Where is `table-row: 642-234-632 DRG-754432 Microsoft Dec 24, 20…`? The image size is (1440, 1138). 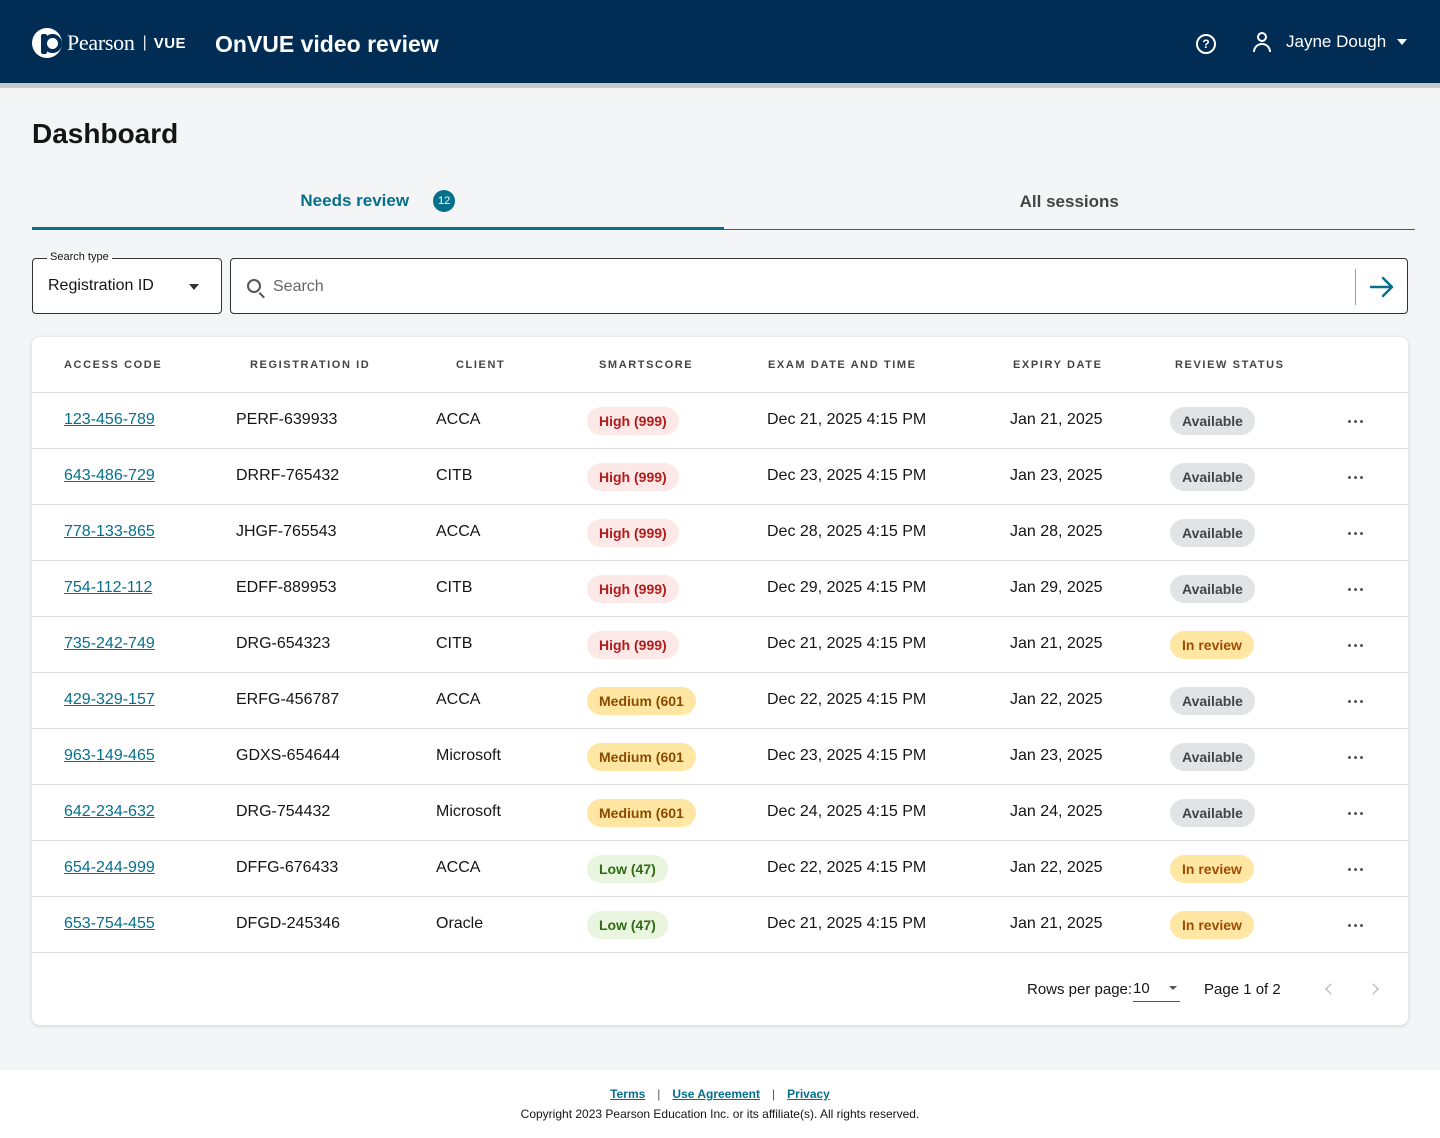
table-row: 642-234-632 DRG-754432 Microsoft Dec 24, 20… is located at coordinates (720, 813).